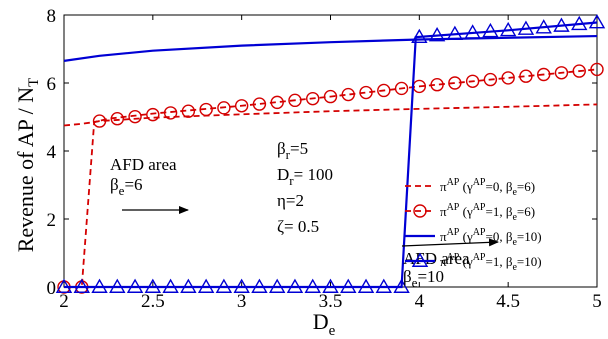  What do you see at coordinates (52, 152) in the screenshot?
I see `y-tick-label: 4` at bounding box center [52, 152].